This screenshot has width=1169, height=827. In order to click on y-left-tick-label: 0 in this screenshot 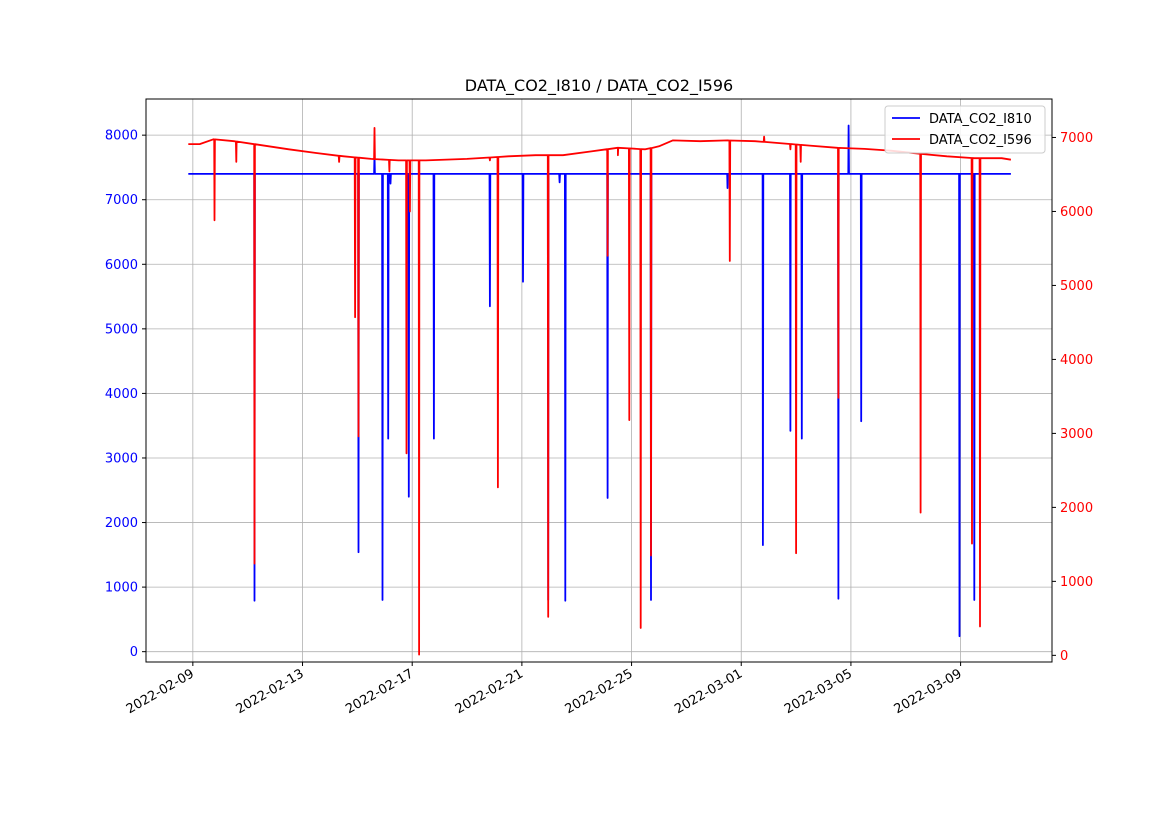, I will do `click(134, 652)`.